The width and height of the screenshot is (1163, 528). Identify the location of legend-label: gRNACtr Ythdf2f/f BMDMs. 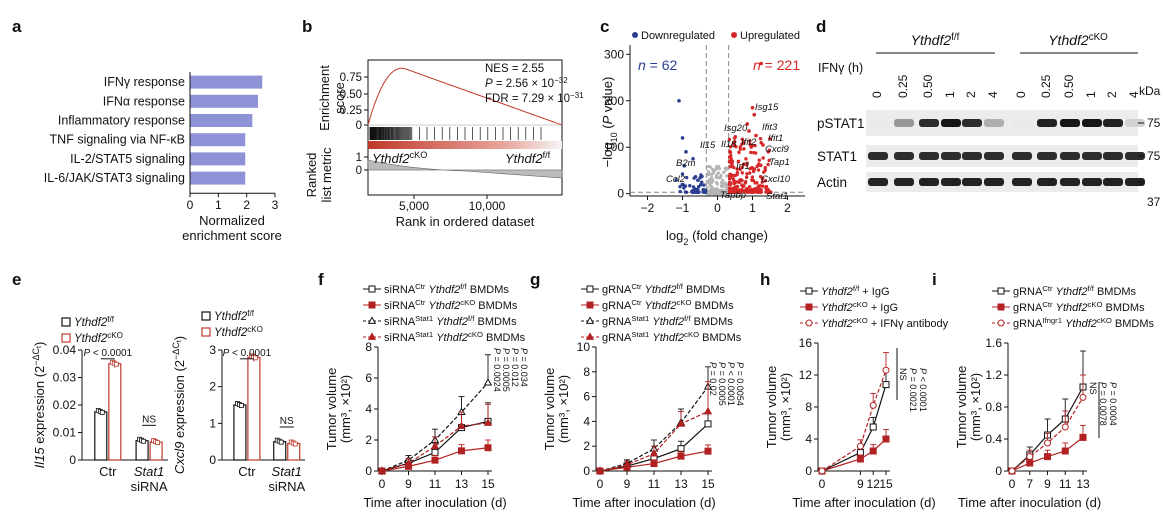
(664, 289).